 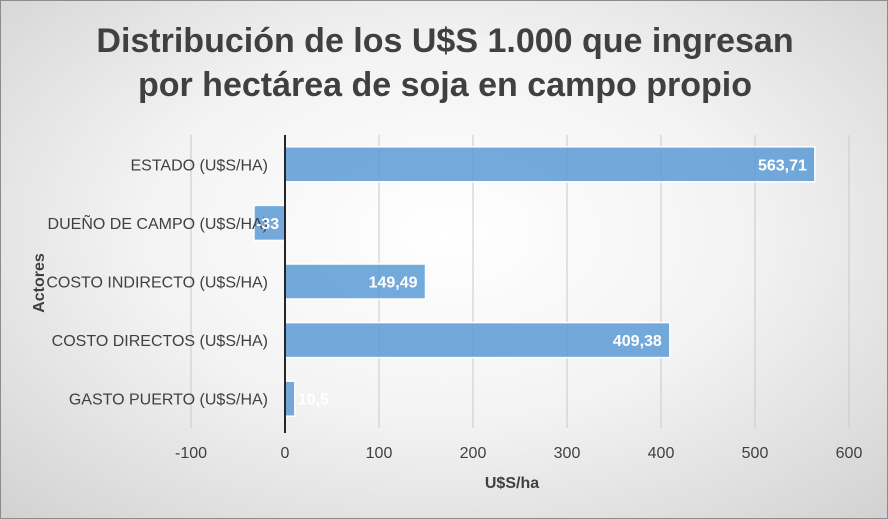 I want to click on x-axis-title: U$S/ha, so click(x=512, y=483).